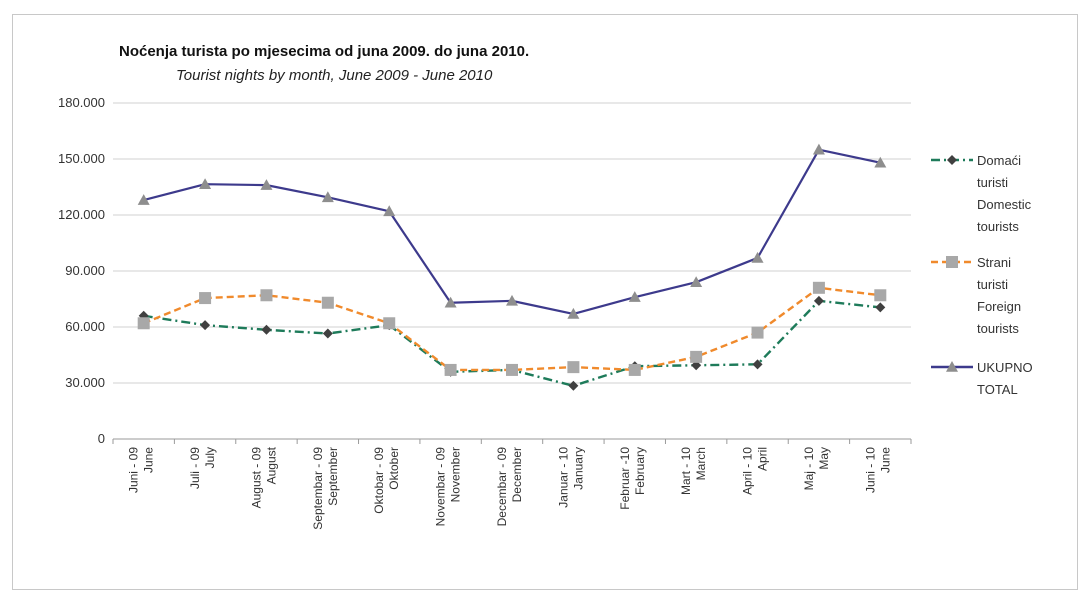 The width and height of the screenshot is (1090, 594). What do you see at coordinates (999, 160) in the screenshot?
I see `legend-label: Domaći` at bounding box center [999, 160].